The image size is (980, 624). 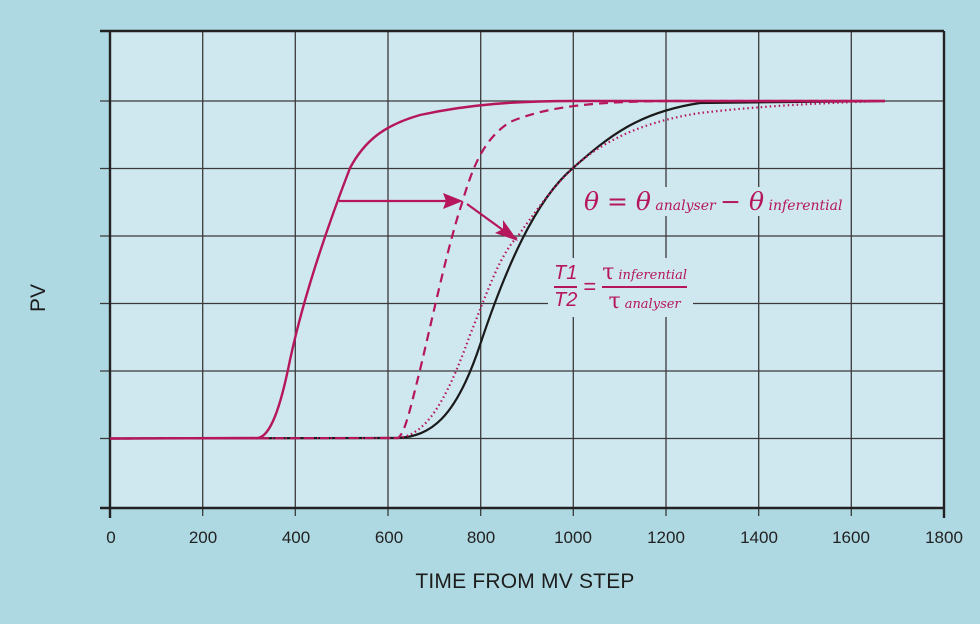 I want to click on x-axis-label: TIME FROM MV STEP, so click(x=525, y=581).